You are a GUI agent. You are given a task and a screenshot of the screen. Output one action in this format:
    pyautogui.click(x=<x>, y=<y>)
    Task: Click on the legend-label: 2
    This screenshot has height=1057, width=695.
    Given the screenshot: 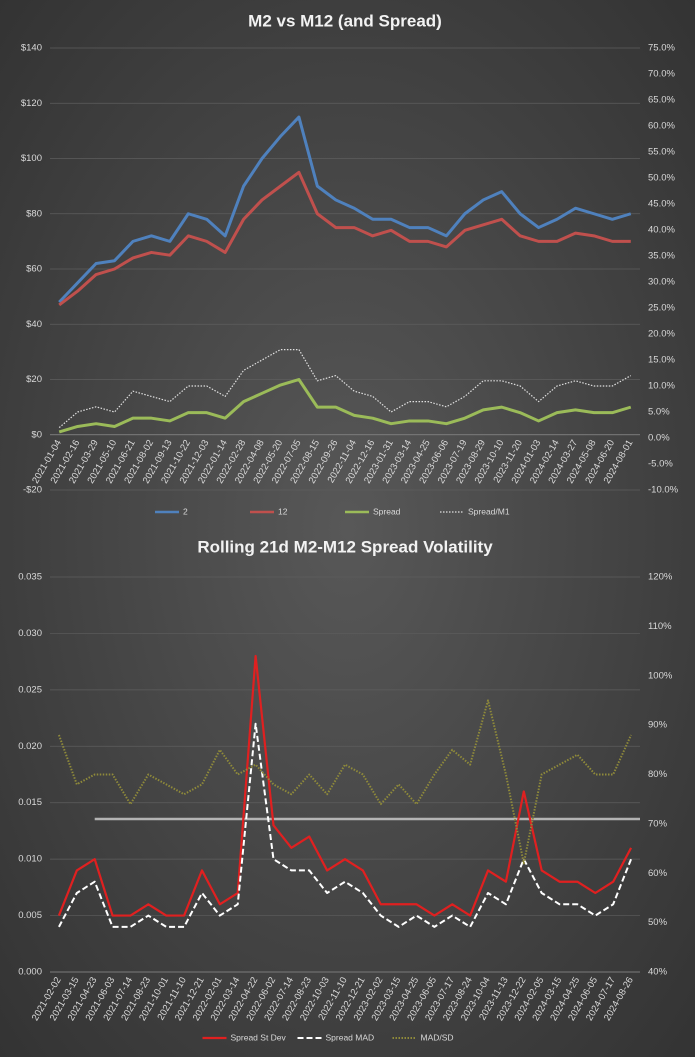 What is the action you would take?
    pyautogui.click(x=185, y=511)
    